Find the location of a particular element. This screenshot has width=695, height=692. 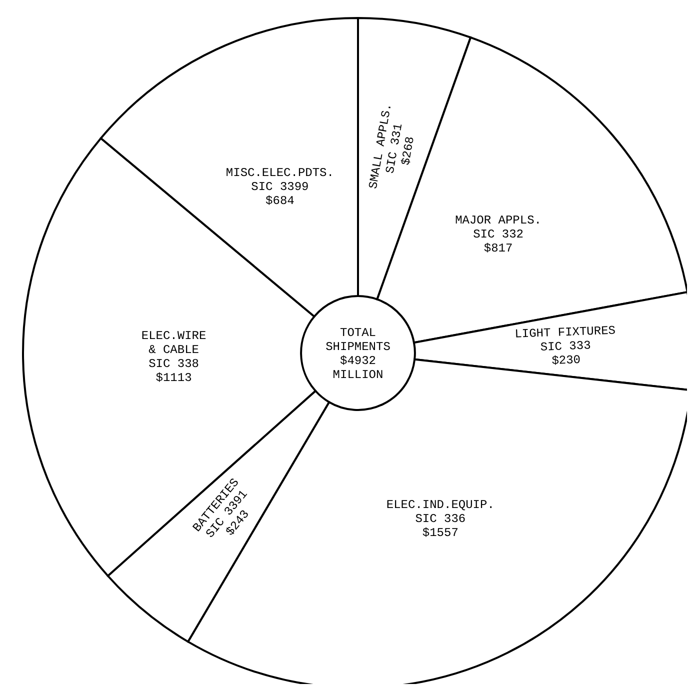

data-label: $684 is located at coordinates (280, 201).